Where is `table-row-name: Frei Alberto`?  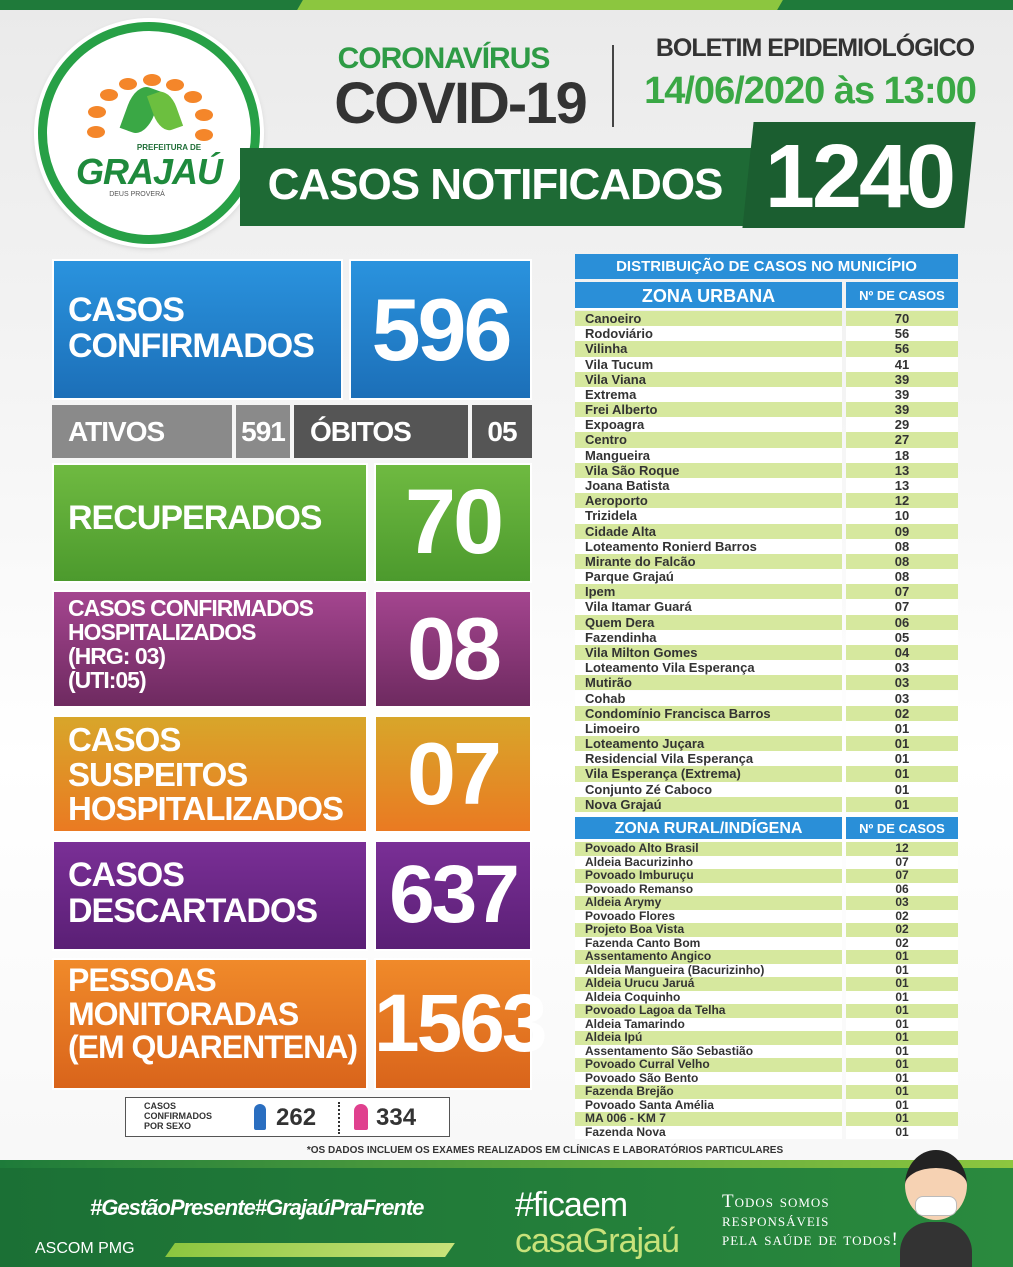 table-row-name: Frei Alberto is located at coordinates (708, 410).